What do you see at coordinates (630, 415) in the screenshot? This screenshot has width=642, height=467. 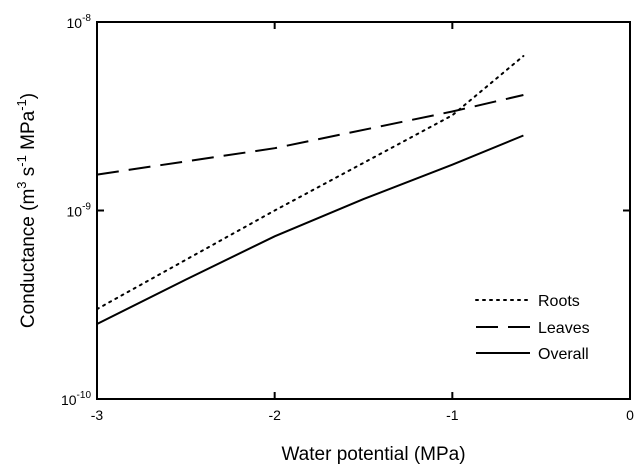 I see `x-tick-label: 0` at bounding box center [630, 415].